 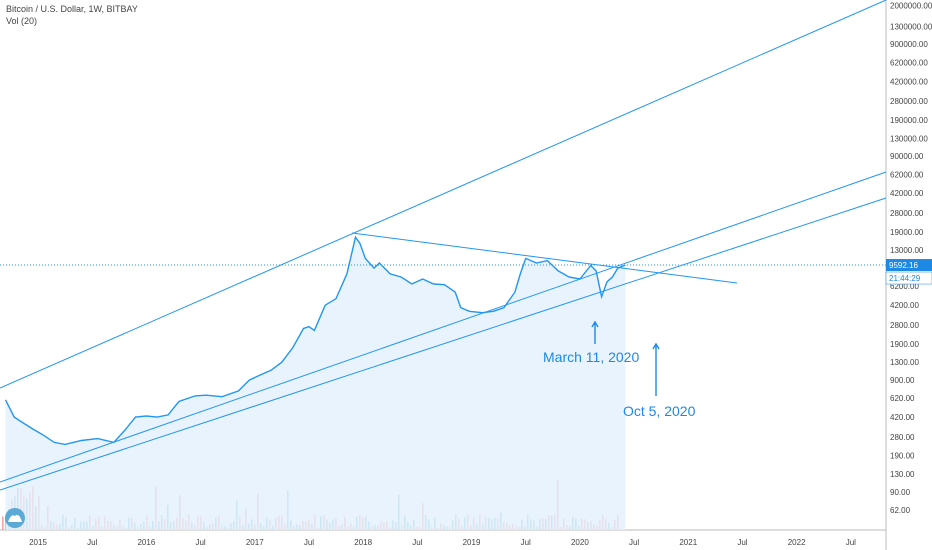 What do you see at coordinates (659, 411) in the screenshot?
I see `annotation-oct: Oct 5, 2020` at bounding box center [659, 411].